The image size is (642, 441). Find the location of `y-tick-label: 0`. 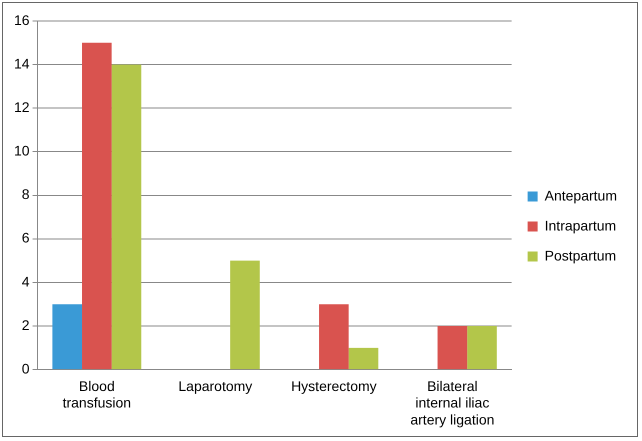

y-tick-label: 0 is located at coordinates (26, 368).